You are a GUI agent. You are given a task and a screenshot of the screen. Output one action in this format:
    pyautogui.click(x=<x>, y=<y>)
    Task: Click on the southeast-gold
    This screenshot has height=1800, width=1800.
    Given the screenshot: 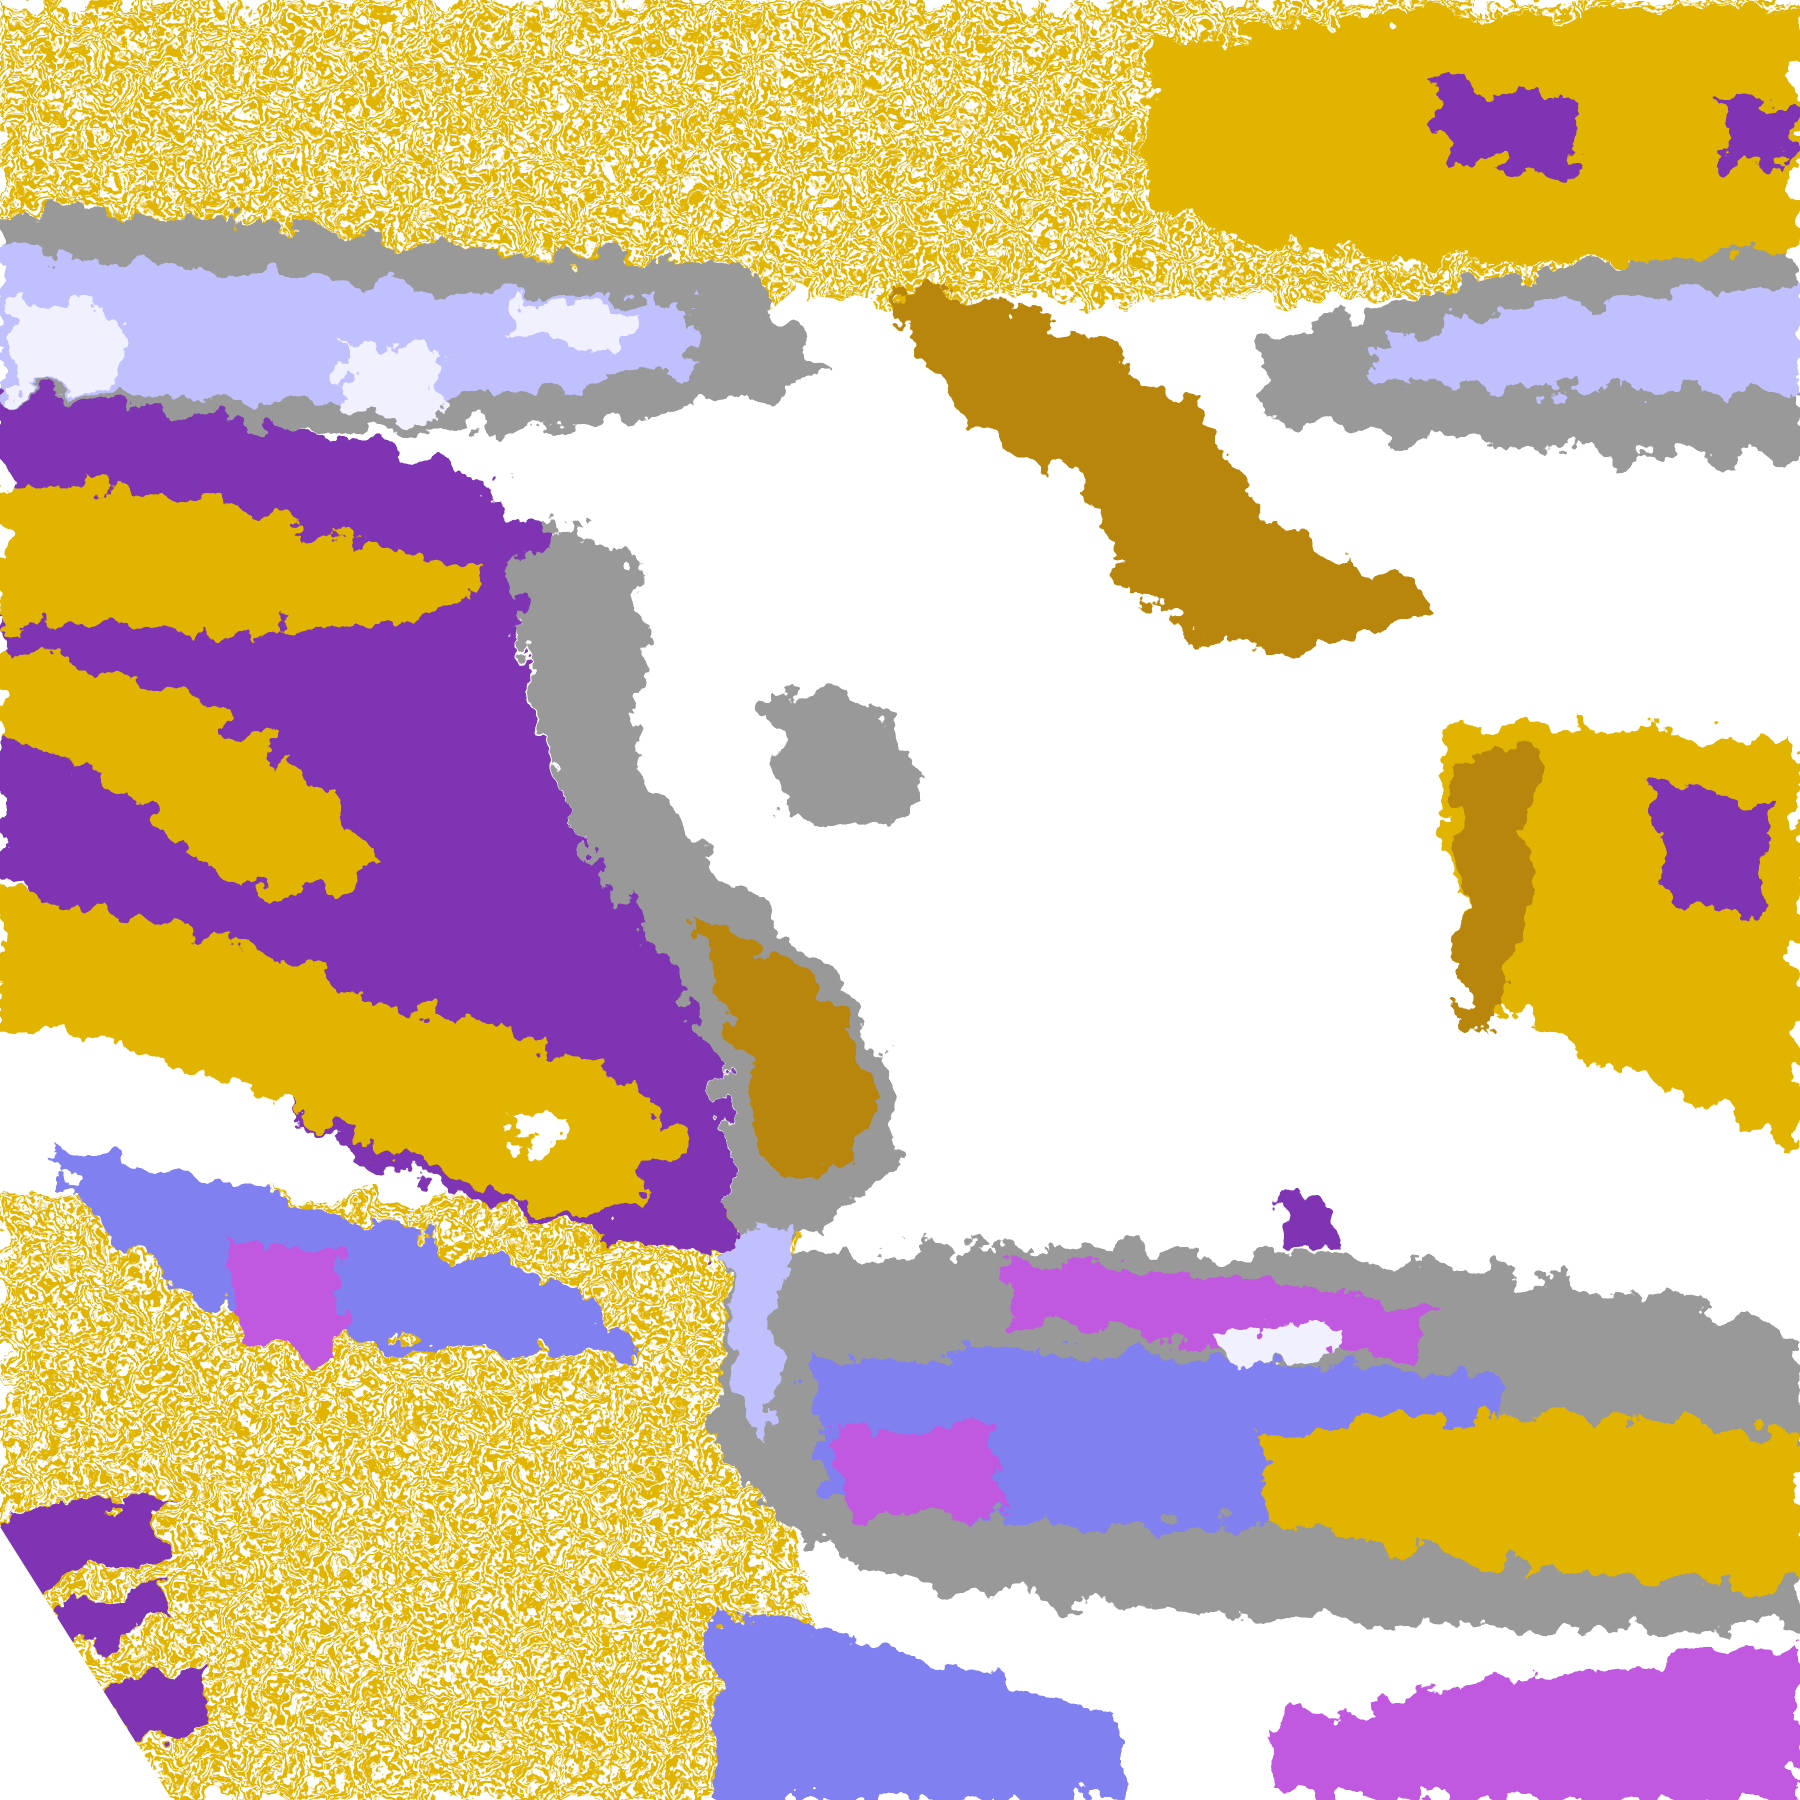 What is the action you would take?
    pyautogui.click(x=1531, y=1499)
    